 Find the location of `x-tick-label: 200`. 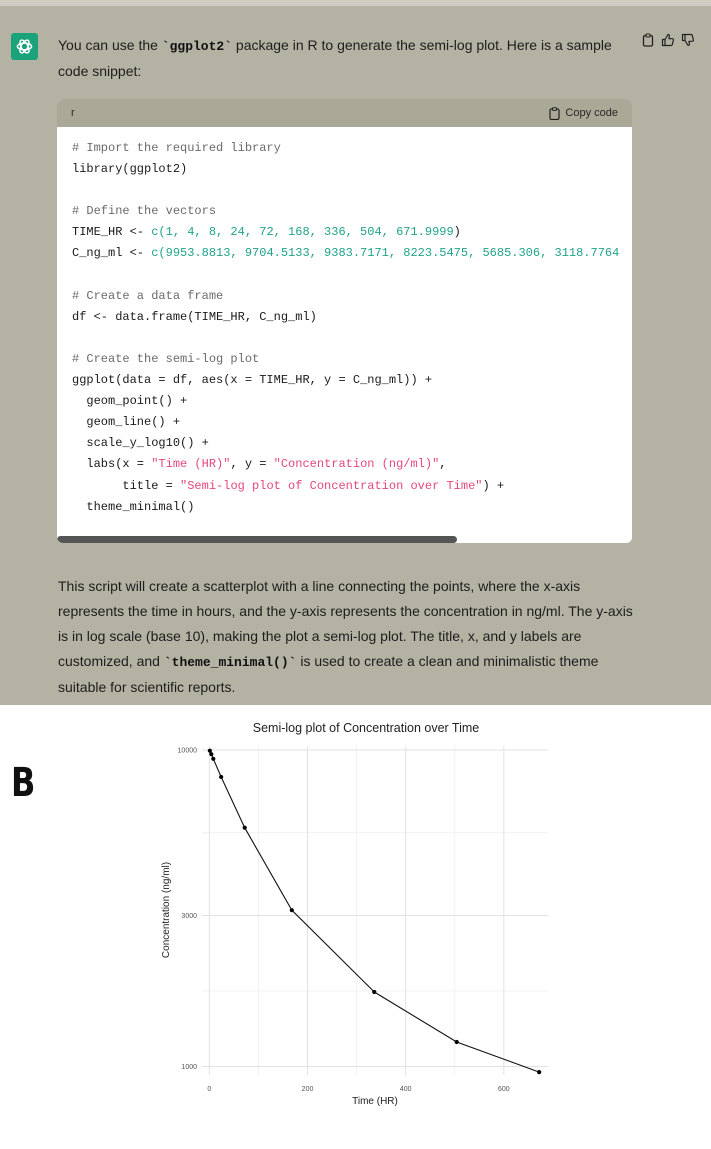

x-tick-label: 200 is located at coordinates (308, 1089).